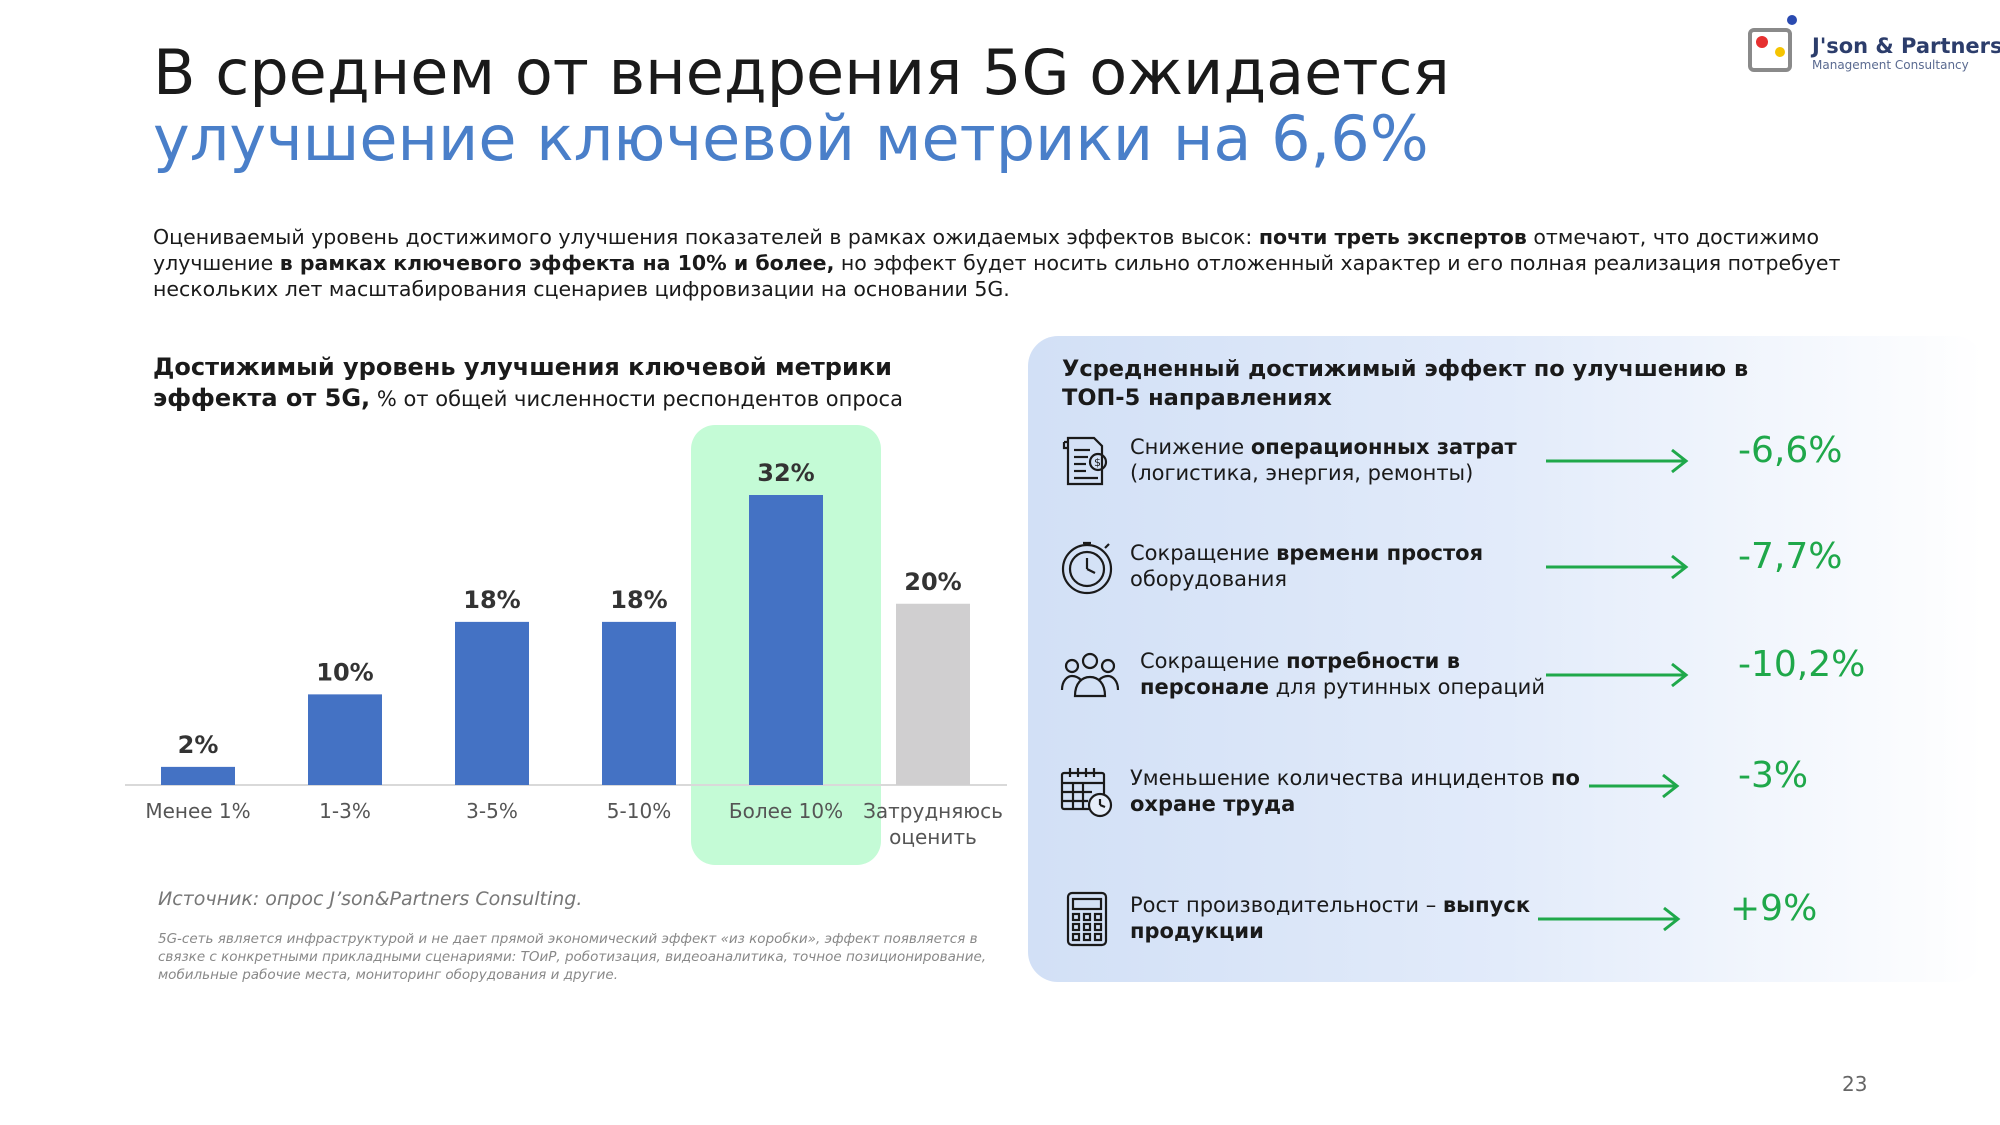 The width and height of the screenshot is (2000, 1125). Describe the element at coordinates (1773, 775) in the screenshot. I see `effect-value: -3%` at that location.